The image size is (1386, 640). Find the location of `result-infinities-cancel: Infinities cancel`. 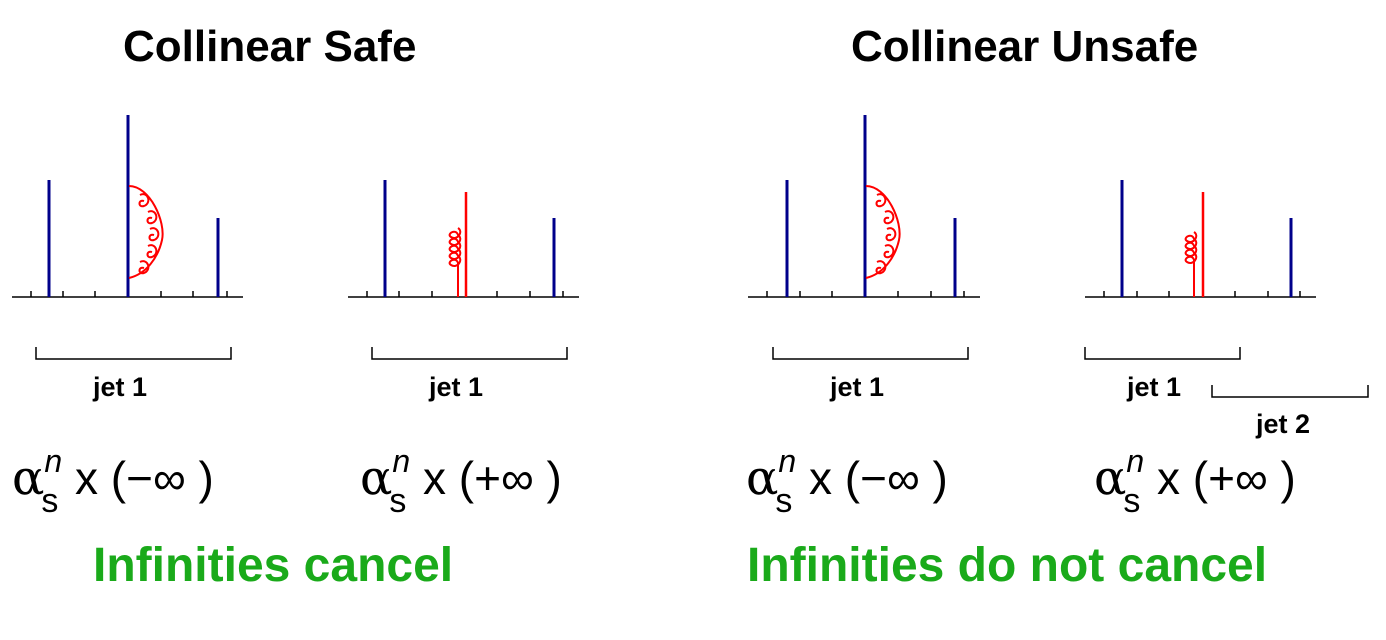

result-infinities-cancel: Infinities cancel is located at coordinates (273, 565).